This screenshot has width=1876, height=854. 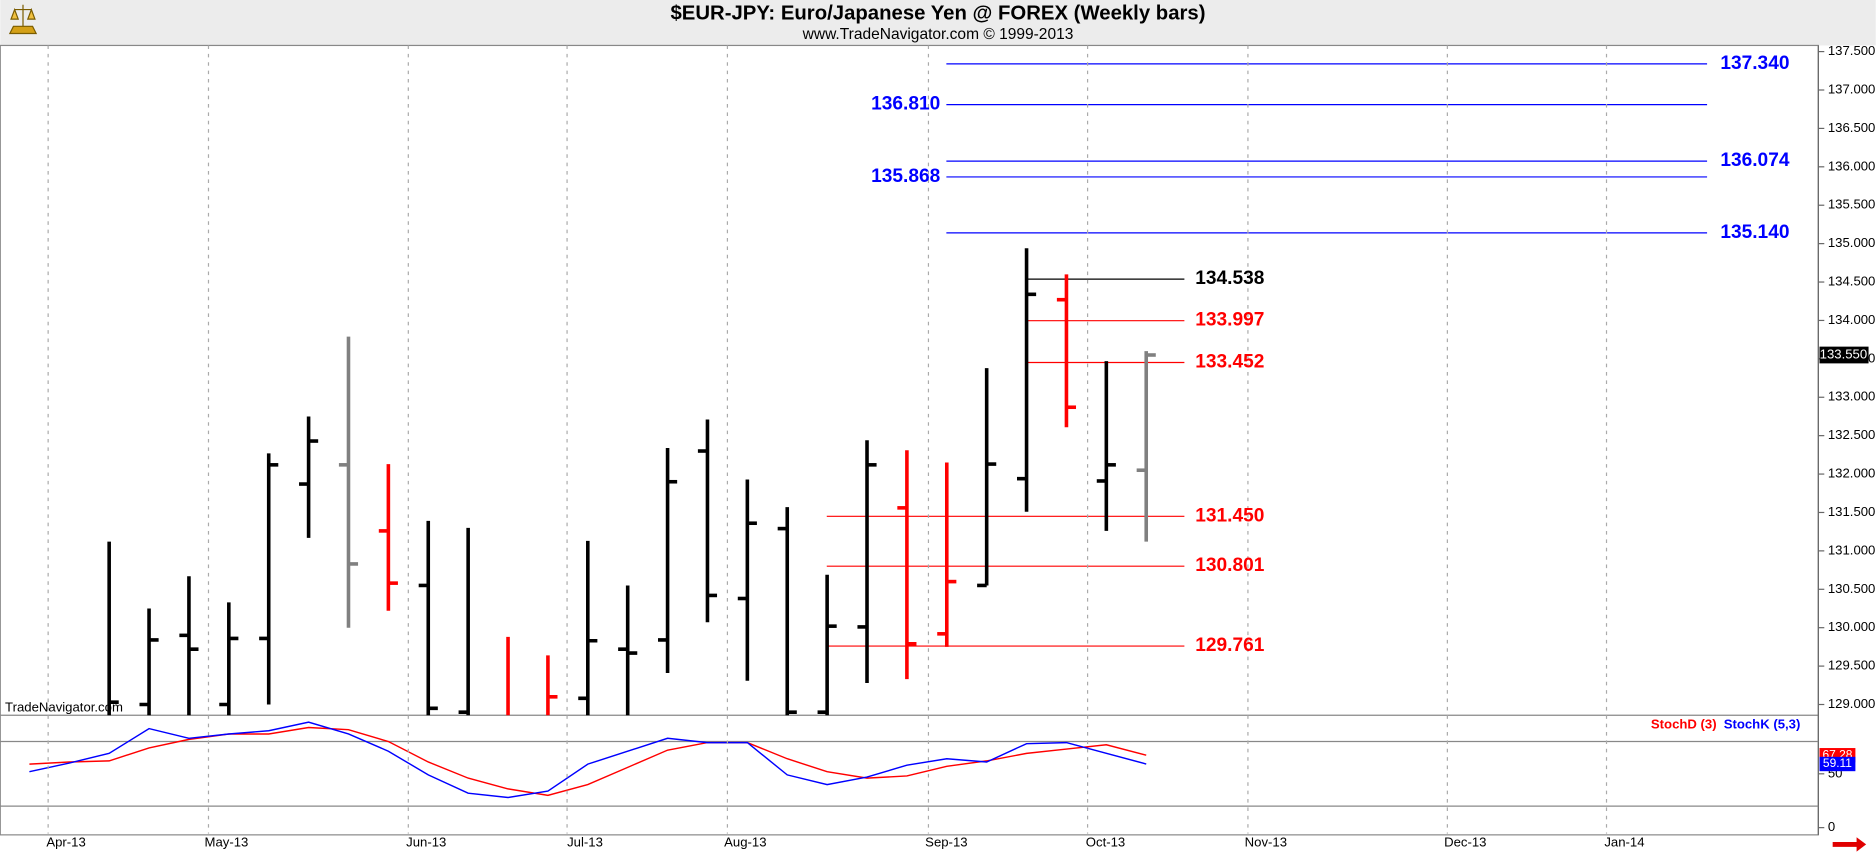 What do you see at coordinates (1852, 50) in the screenshot?
I see `y-tick-label: 137.500` at bounding box center [1852, 50].